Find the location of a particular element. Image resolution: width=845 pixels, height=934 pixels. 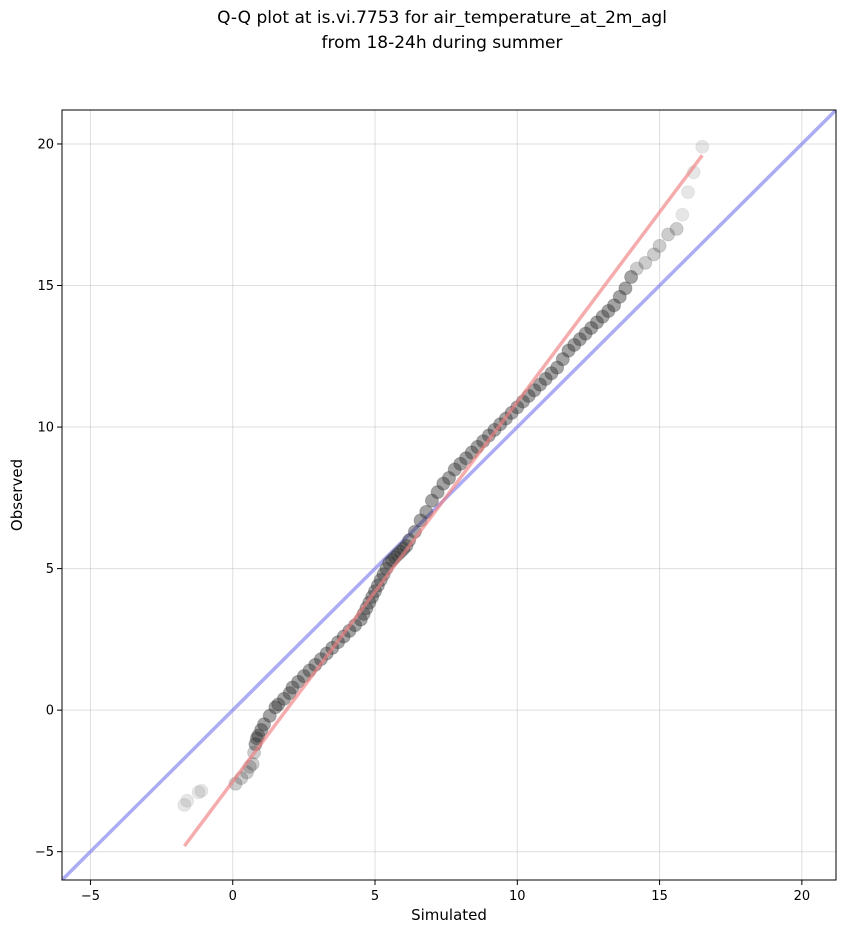

x-axis-label: Simulated is located at coordinates (449, 915).